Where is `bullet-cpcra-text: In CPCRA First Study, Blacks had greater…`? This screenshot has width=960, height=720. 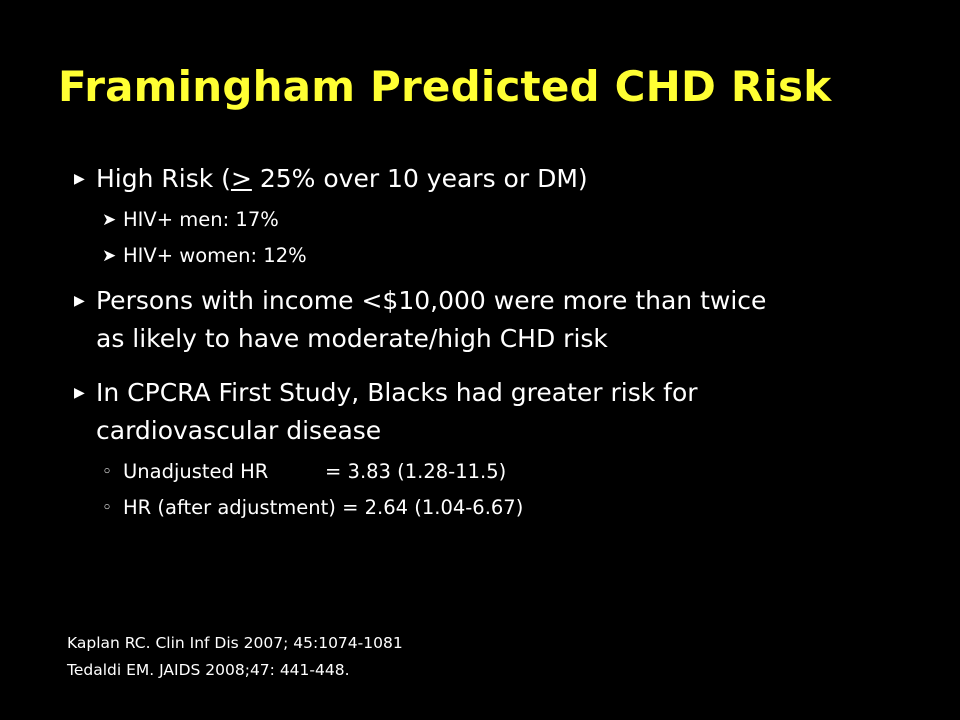 bullet-cpcra-text: In CPCRA First Study, Blacks had greater… is located at coordinates (397, 412).